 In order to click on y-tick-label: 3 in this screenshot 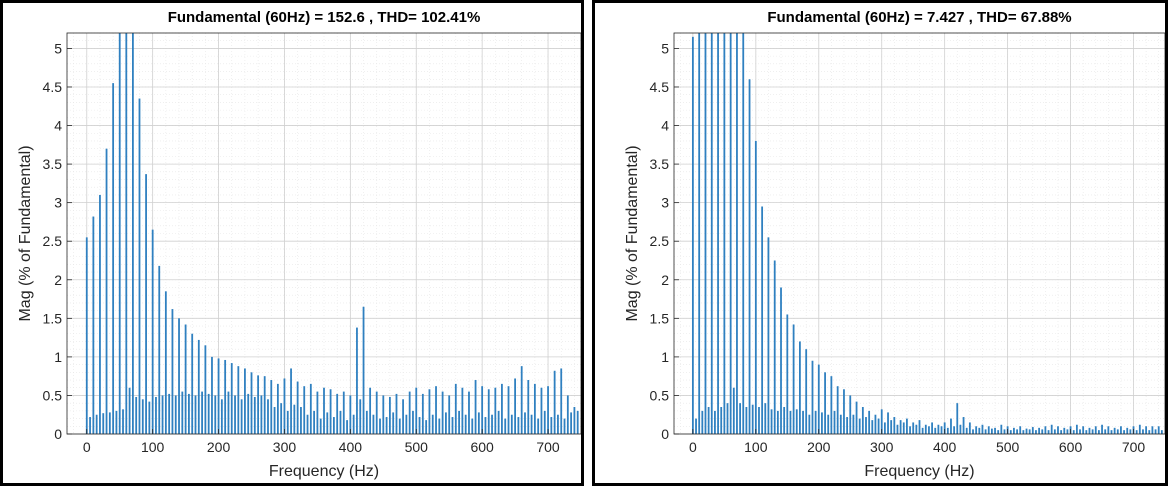, I will do `click(665, 203)`.